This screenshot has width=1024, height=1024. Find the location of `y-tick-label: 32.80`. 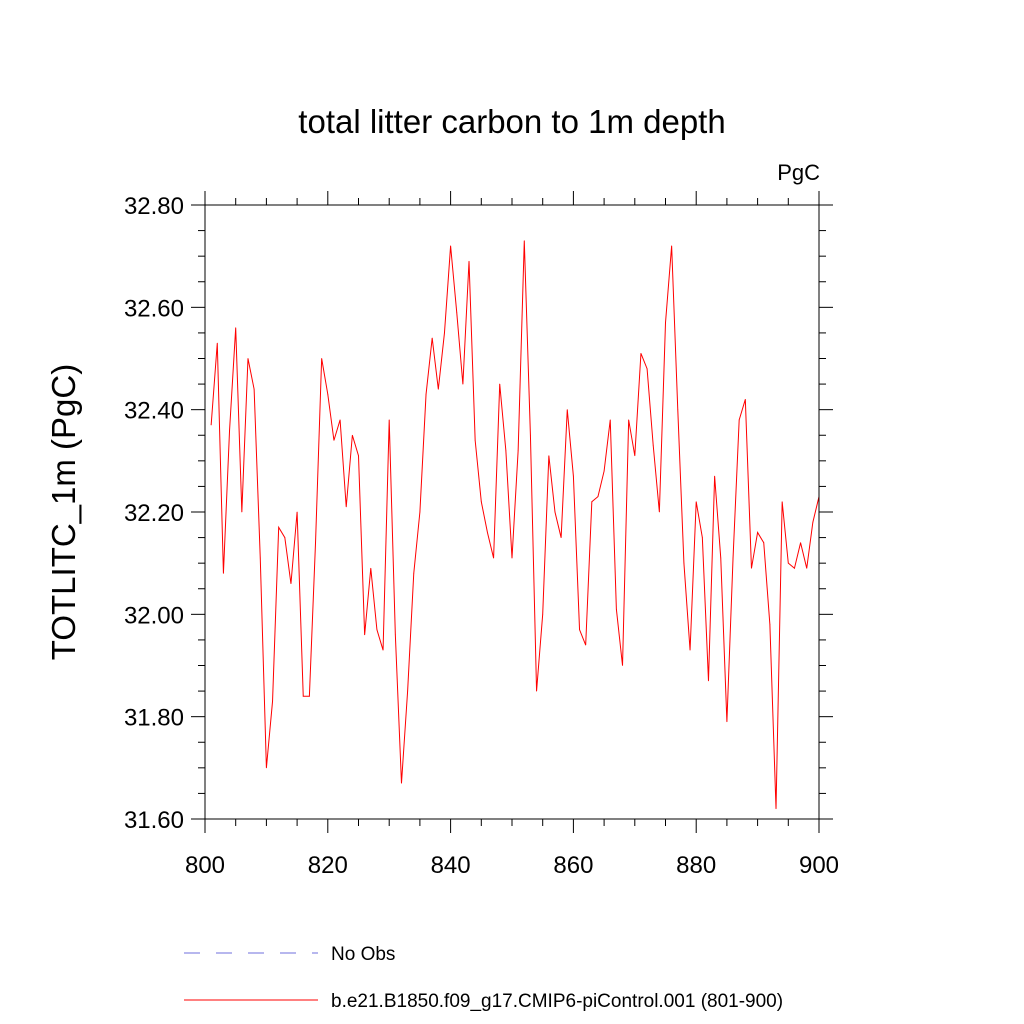

y-tick-label: 32.80 is located at coordinates (154, 206).